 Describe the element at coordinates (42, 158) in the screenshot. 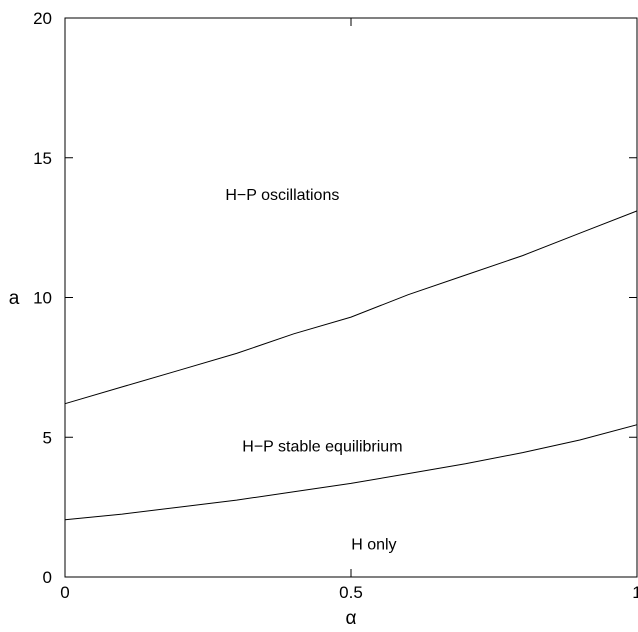

I see `y-tick-label: 15` at that location.